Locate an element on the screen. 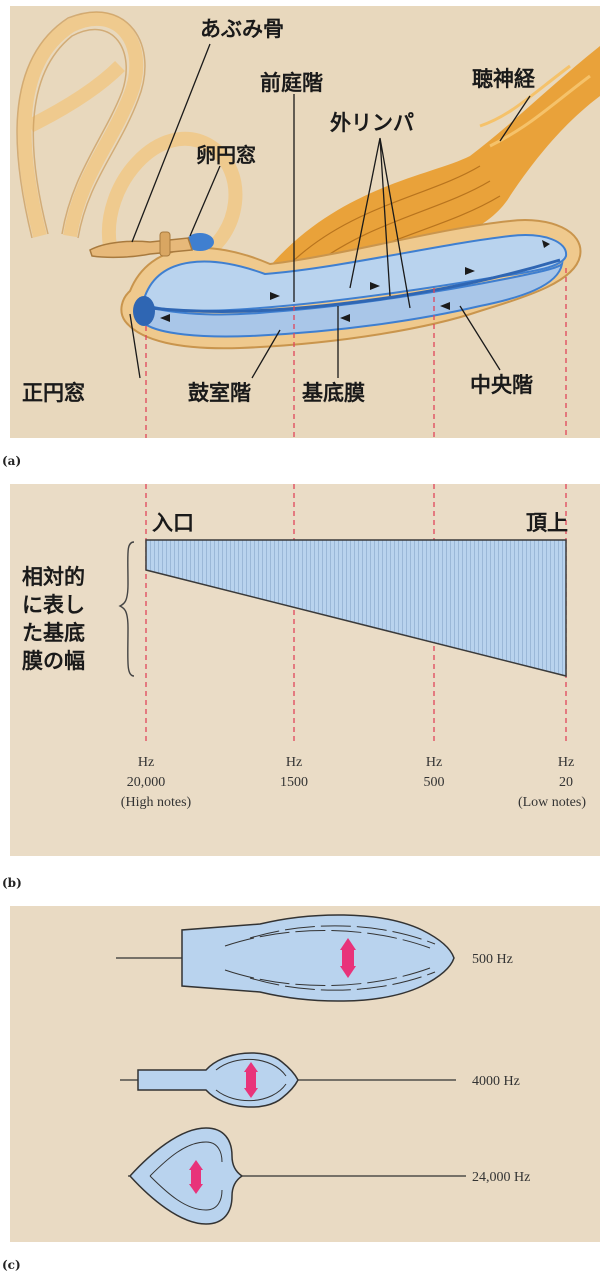 This screenshot has width=602, height=1282. label-scala-tympani: 鼓室階 is located at coordinates (219, 393).